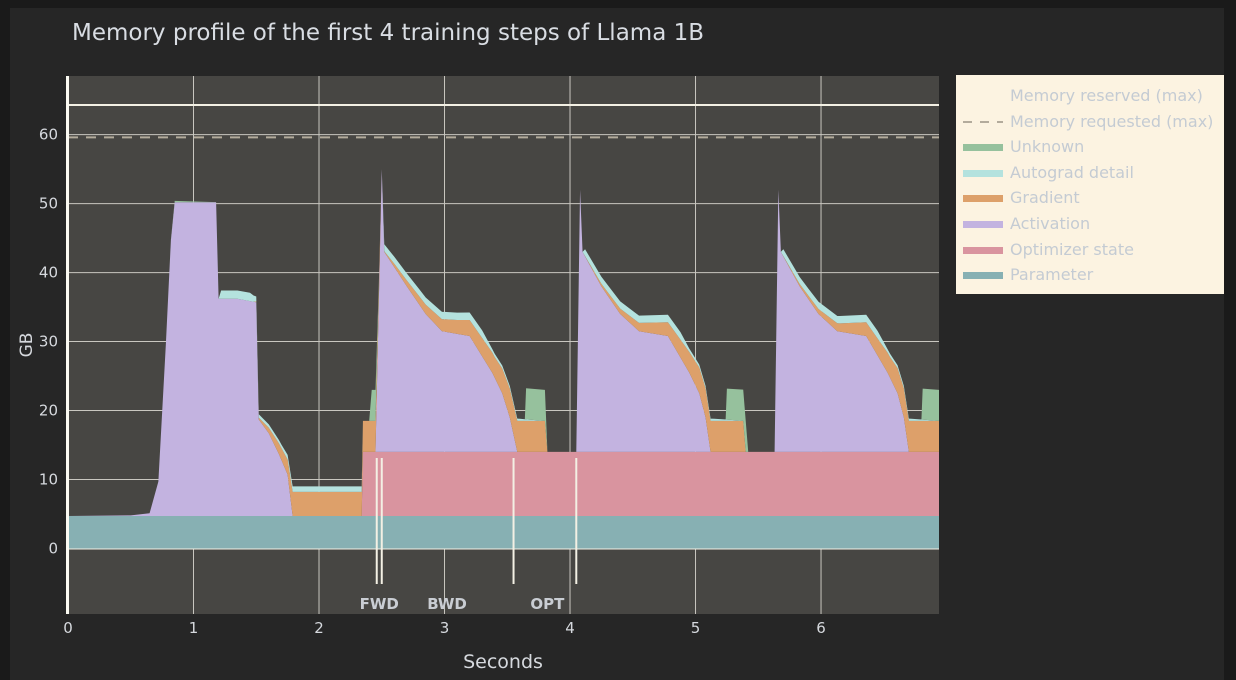 The height and width of the screenshot is (680, 1236). I want to click on y-tick-label: 60, so click(48, 135).